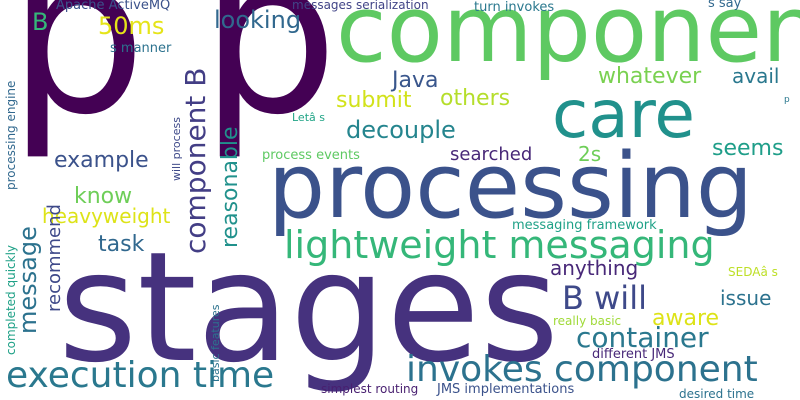  What do you see at coordinates (587, 321) in the screenshot?
I see `word-really-basic: really basic` at bounding box center [587, 321].